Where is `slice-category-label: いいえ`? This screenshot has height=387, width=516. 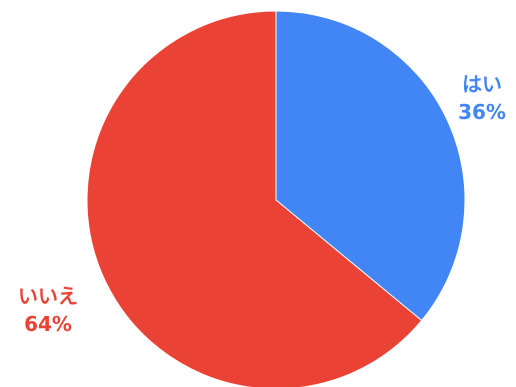 slice-category-label: いいえ is located at coordinates (48, 296).